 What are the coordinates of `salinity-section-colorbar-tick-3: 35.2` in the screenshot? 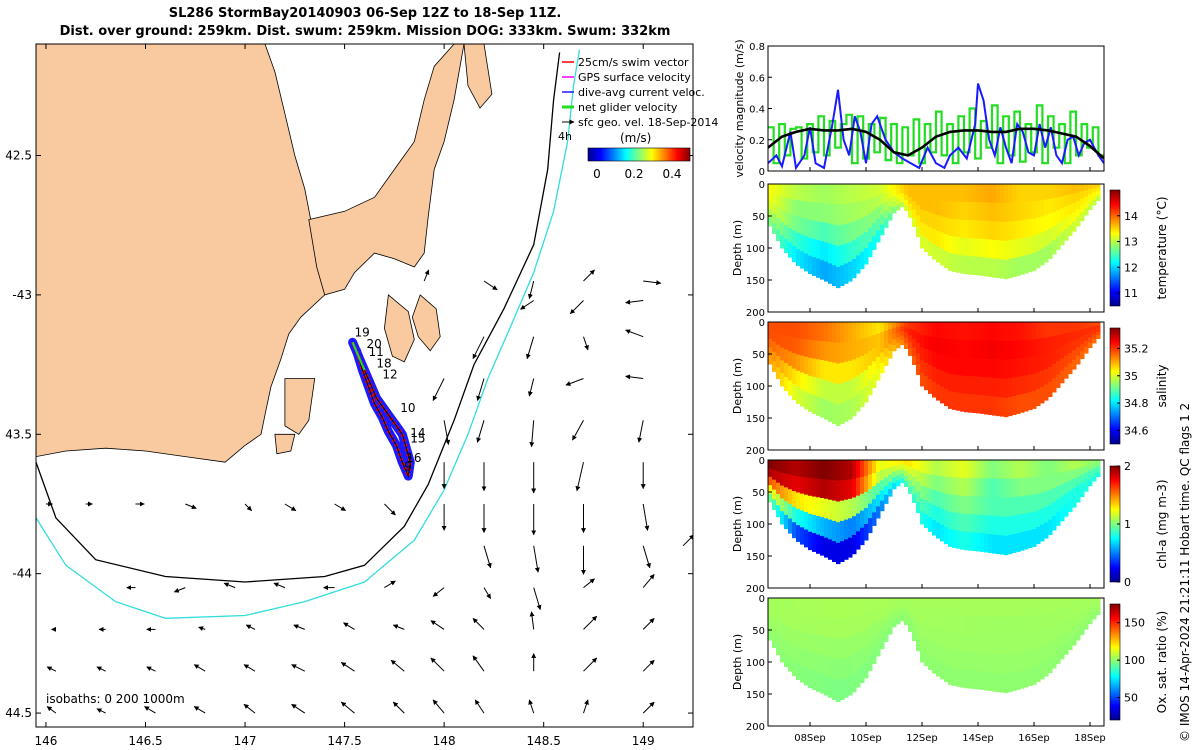 It's located at (1136, 348).